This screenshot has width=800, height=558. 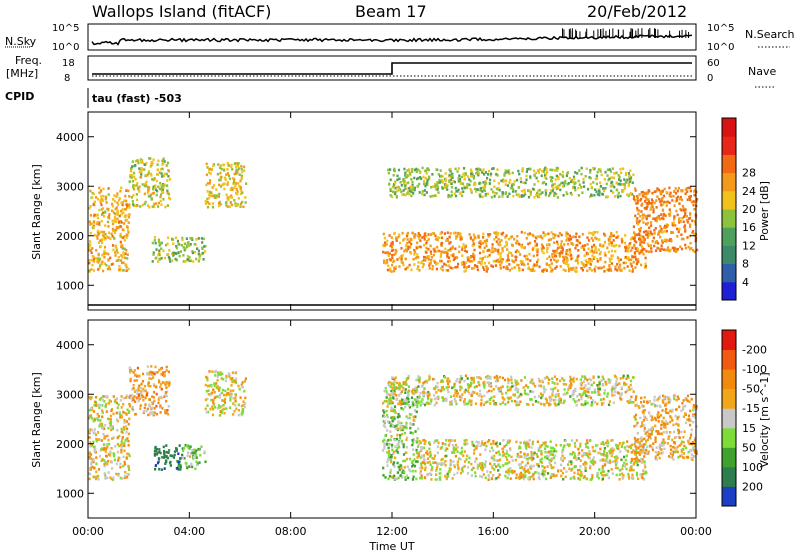 I want to click on colorbar-segment, so click(x=729, y=163).